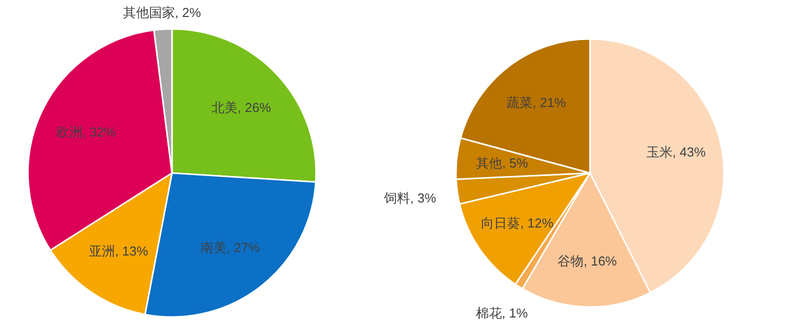 The image size is (800, 326). What do you see at coordinates (502, 313) in the screenshot?
I see `slice-label: 棉花, 1%` at bounding box center [502, 313].